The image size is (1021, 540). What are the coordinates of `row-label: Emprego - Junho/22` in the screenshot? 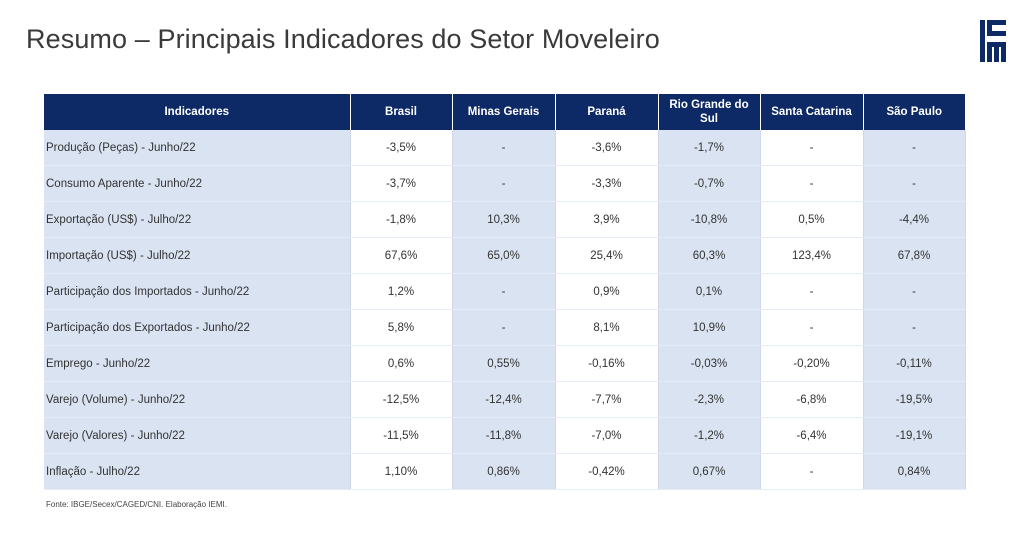 It's located at (197, 363).